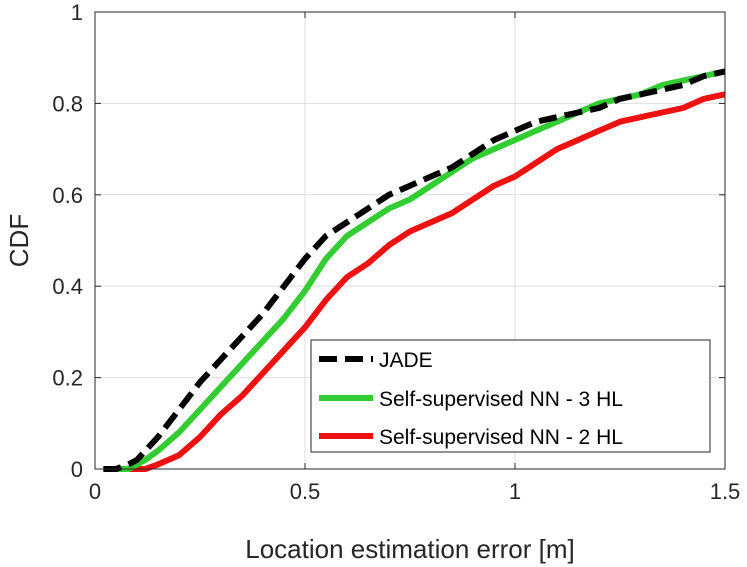 This screenshot has height=567, width=747. I want to click on y-tick-label: 0.6, so click(67, 195).